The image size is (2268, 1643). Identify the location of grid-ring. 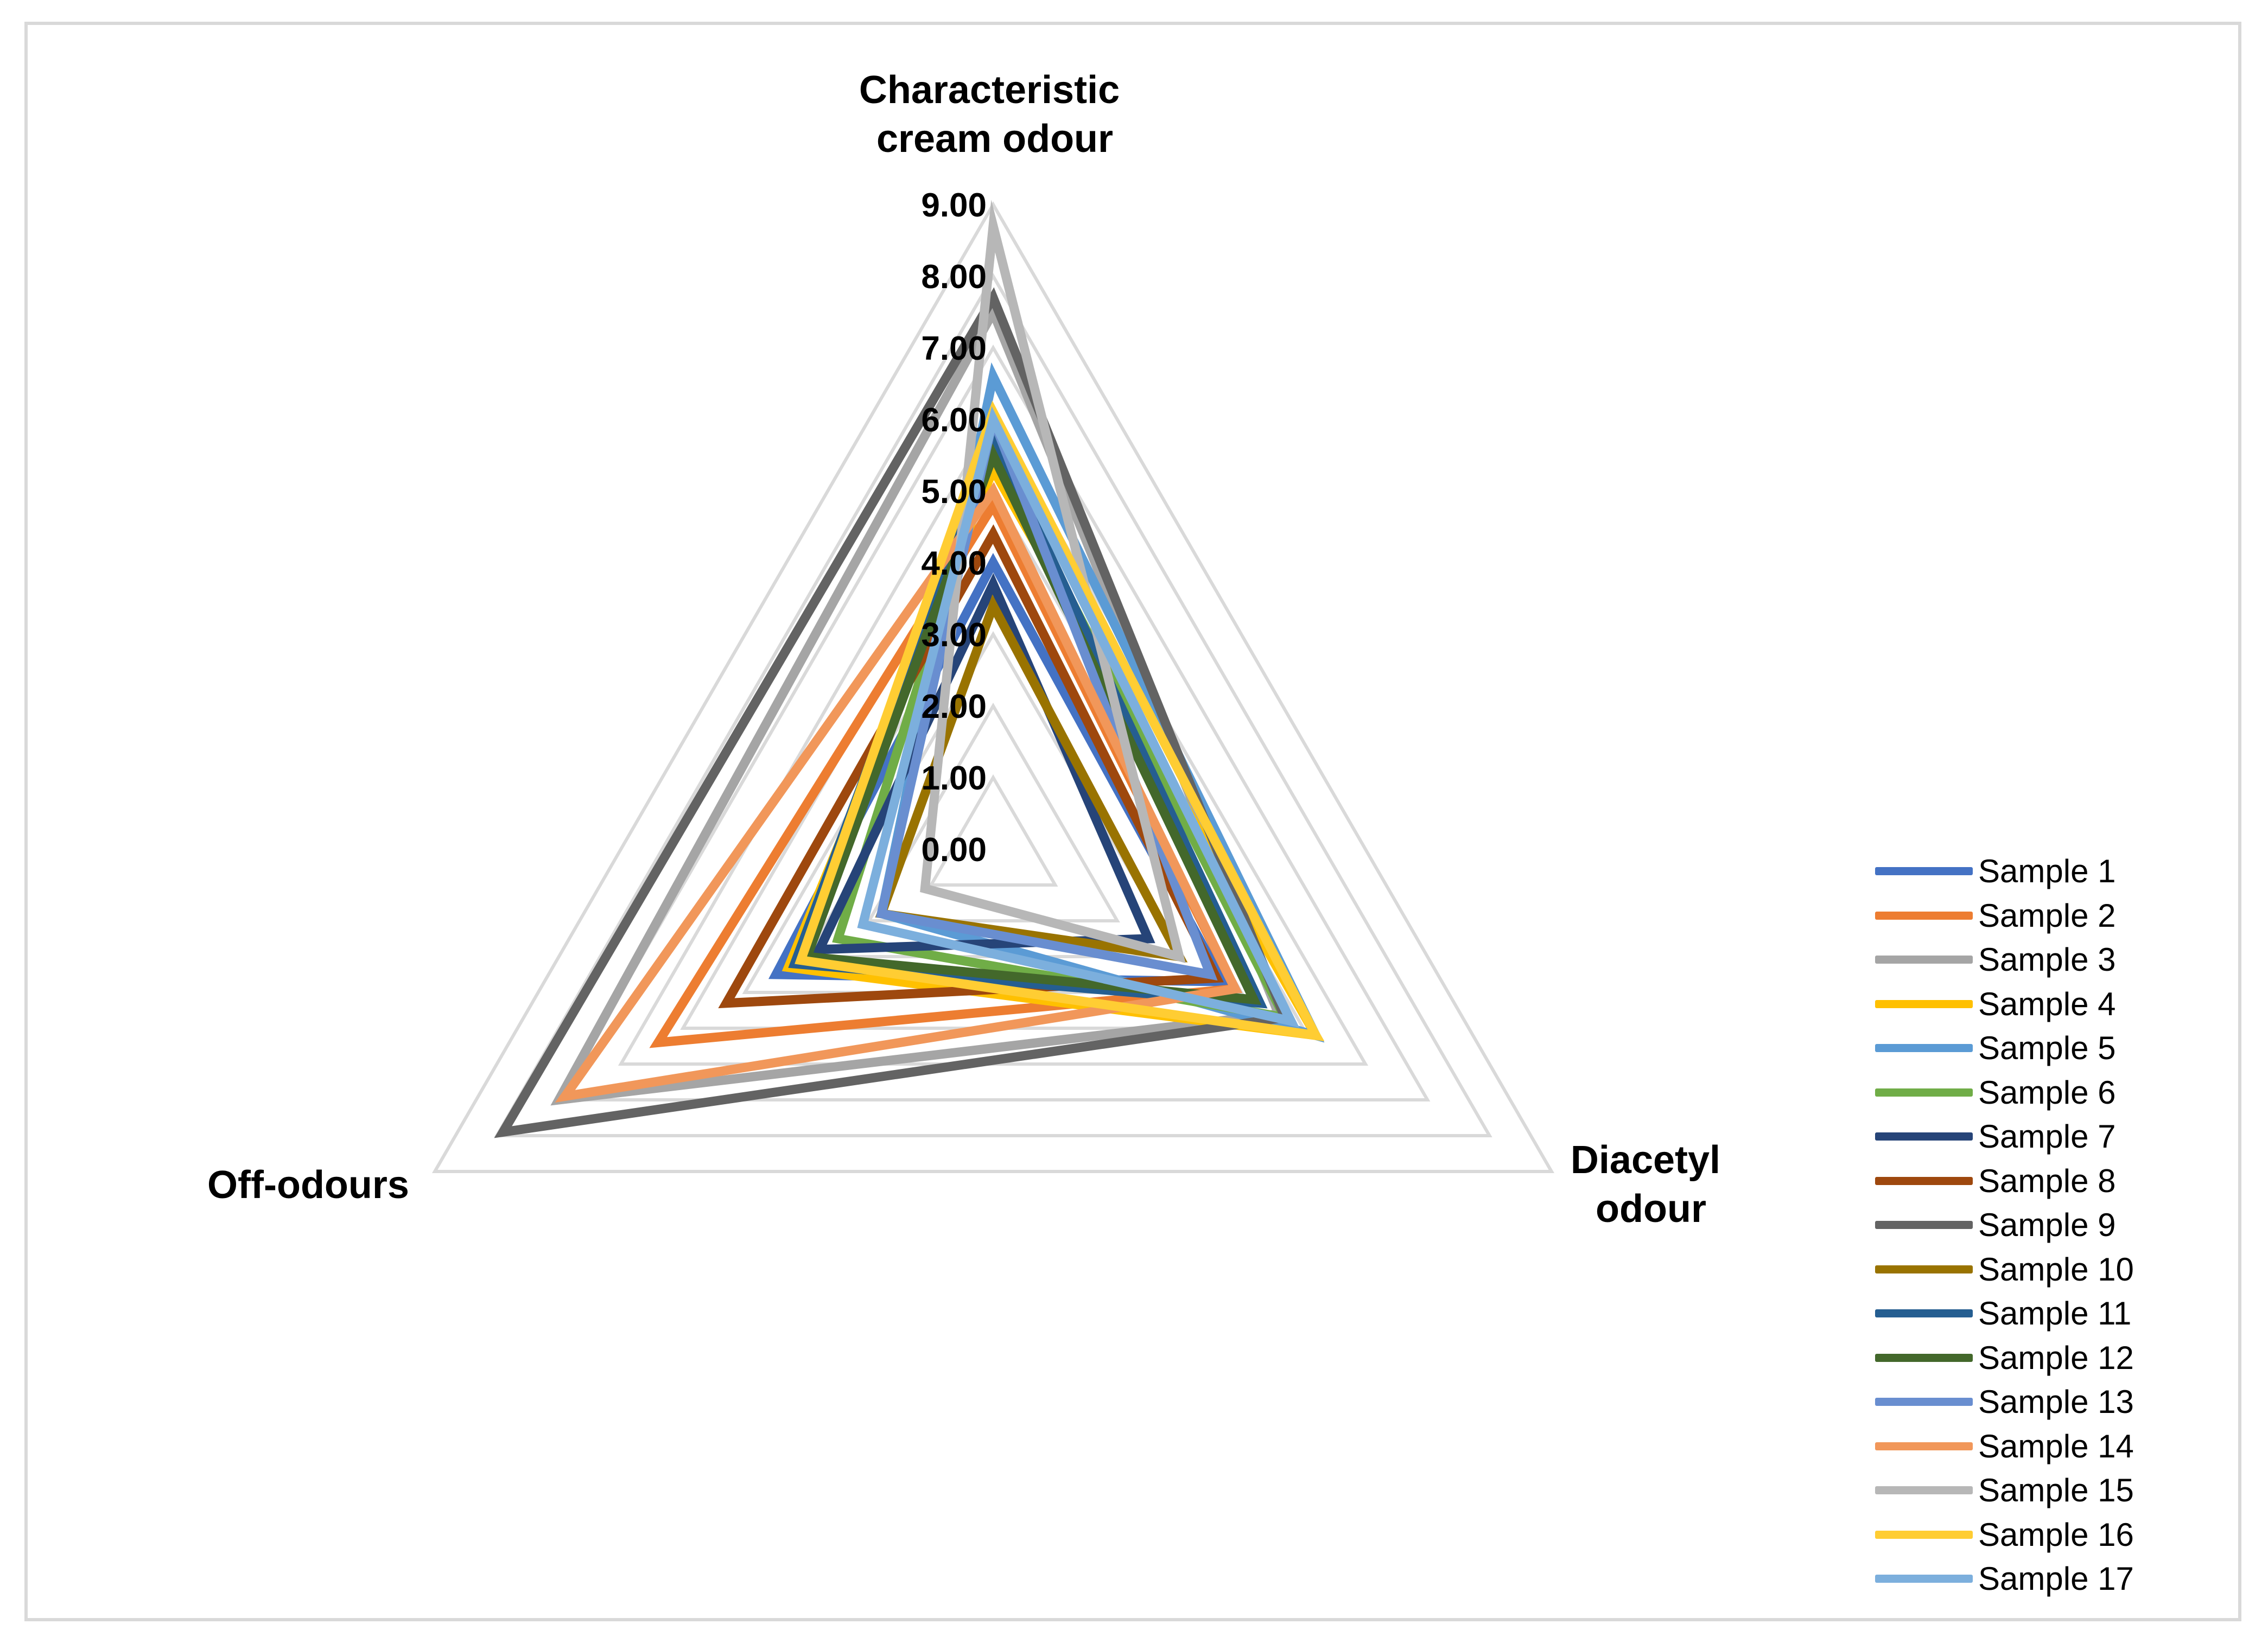
(993, 830).